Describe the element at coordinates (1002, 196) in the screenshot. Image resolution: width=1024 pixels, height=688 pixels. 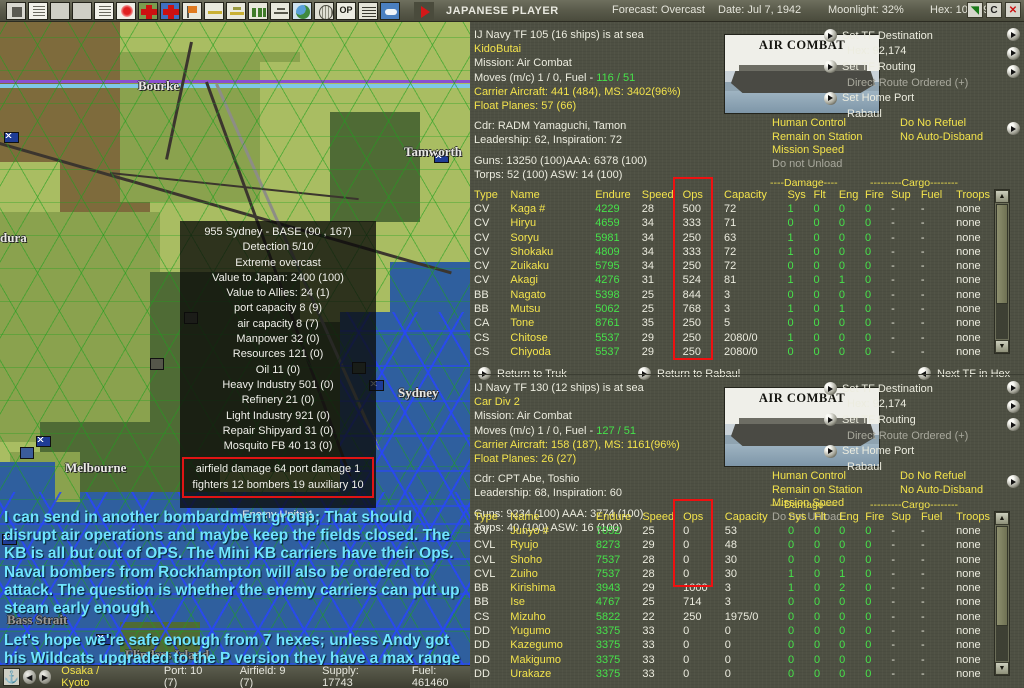
I see `tf105-scroll-up-button: ▲` at that location.